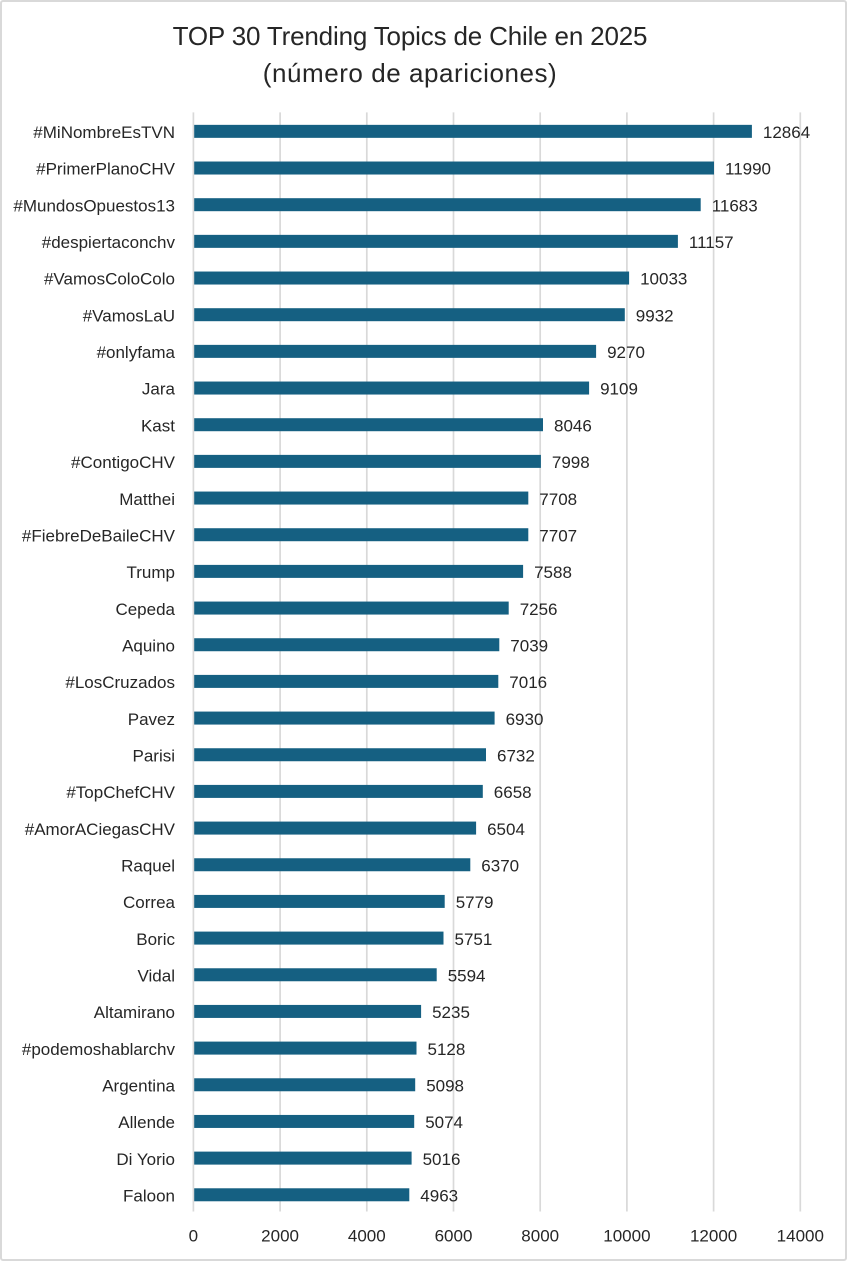  Describe the element at coordinates (157, 975) in the screenshot. I see `svg-text: Vidal` at that location.